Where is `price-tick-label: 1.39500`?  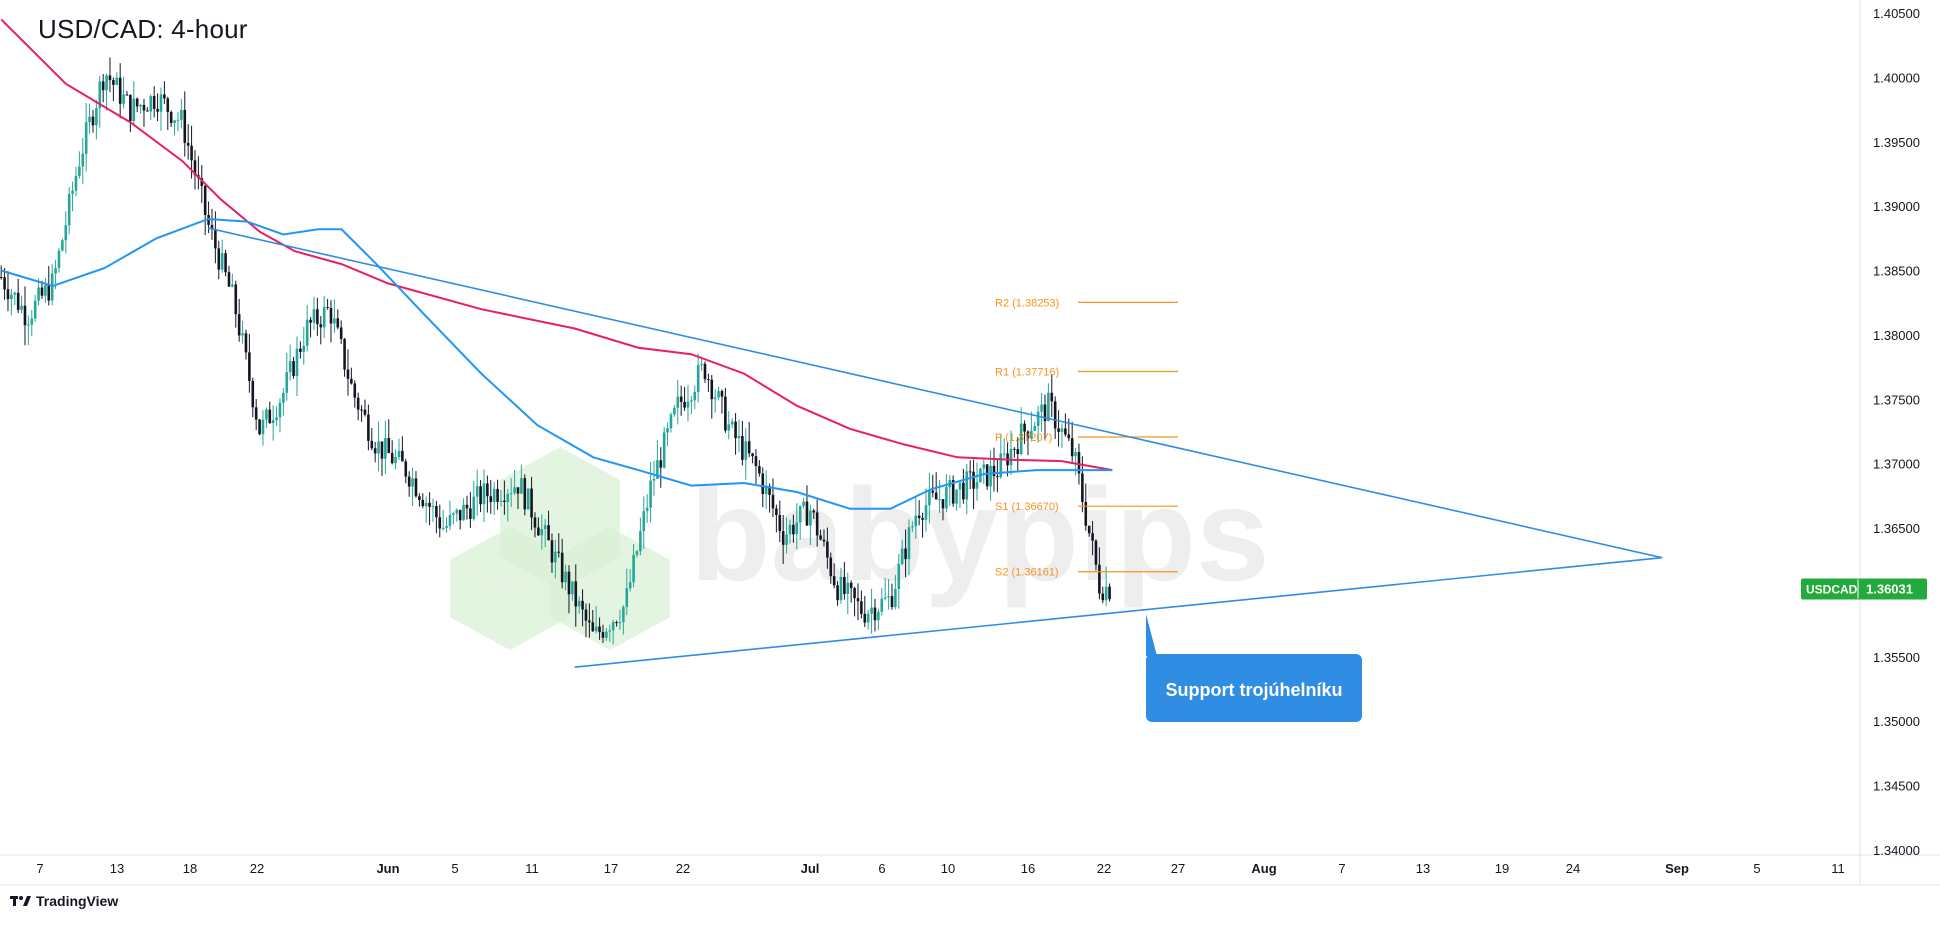
price-tick-label: 1.39500 is located at coordinates (1896, 142).